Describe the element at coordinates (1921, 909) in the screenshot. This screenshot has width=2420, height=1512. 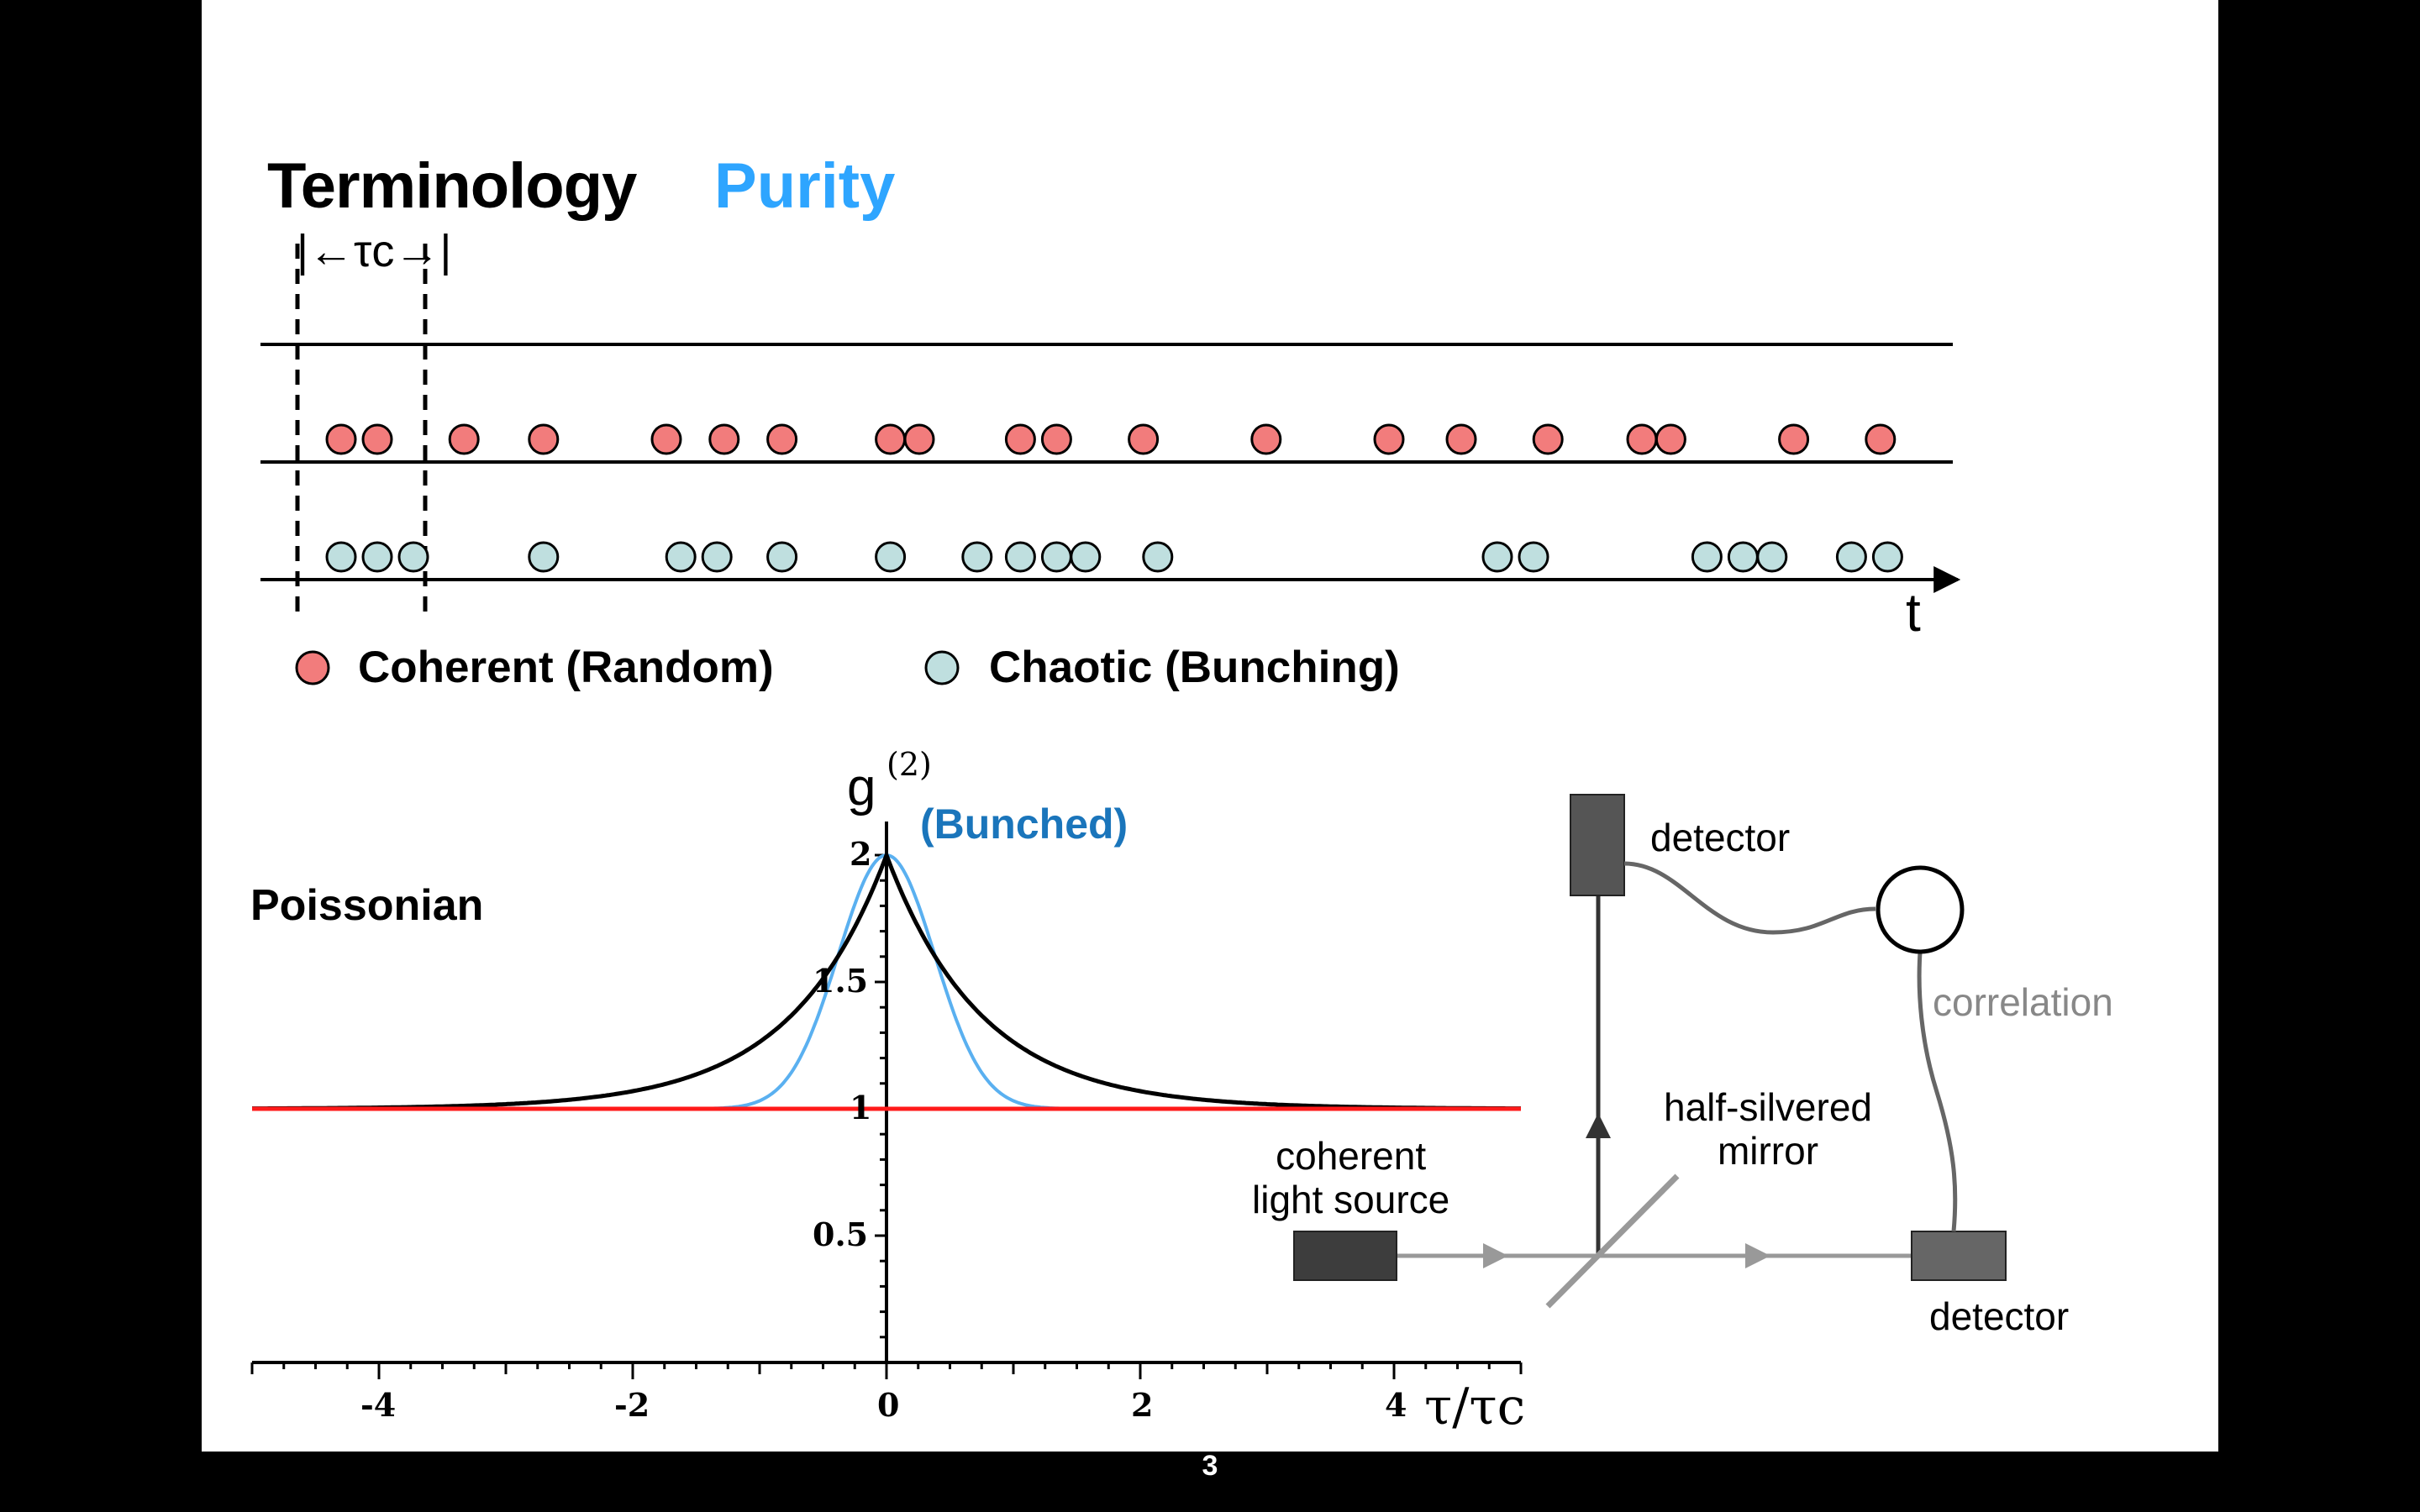
I see `correlator` at that location.